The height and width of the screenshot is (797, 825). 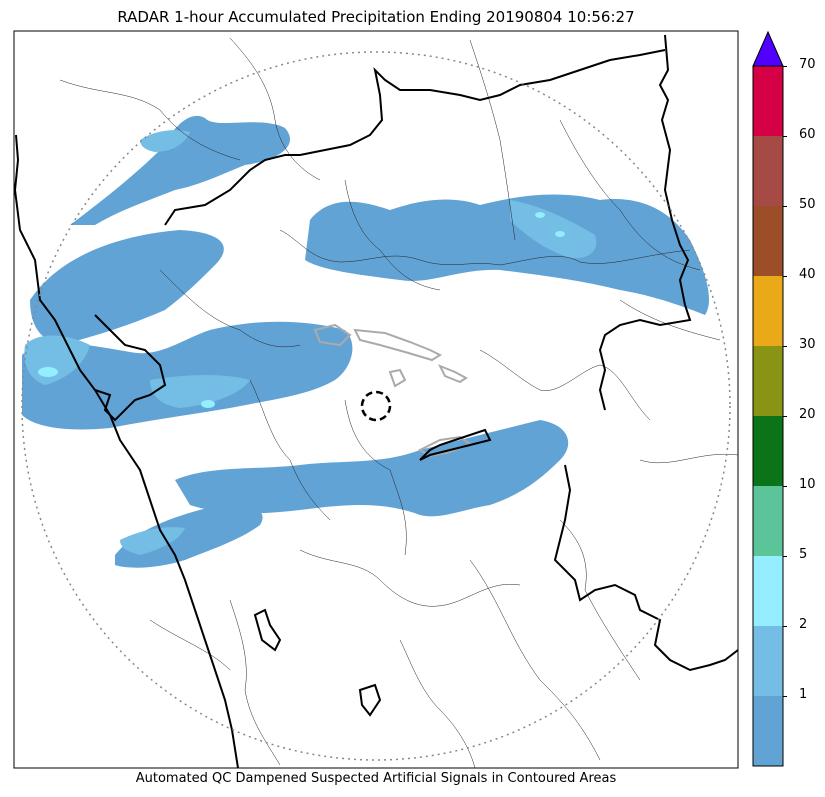 What do you see at coordinates (645, 568) in the screenshot?
I see `state-border-southeast` at bounding box center [645, 568].